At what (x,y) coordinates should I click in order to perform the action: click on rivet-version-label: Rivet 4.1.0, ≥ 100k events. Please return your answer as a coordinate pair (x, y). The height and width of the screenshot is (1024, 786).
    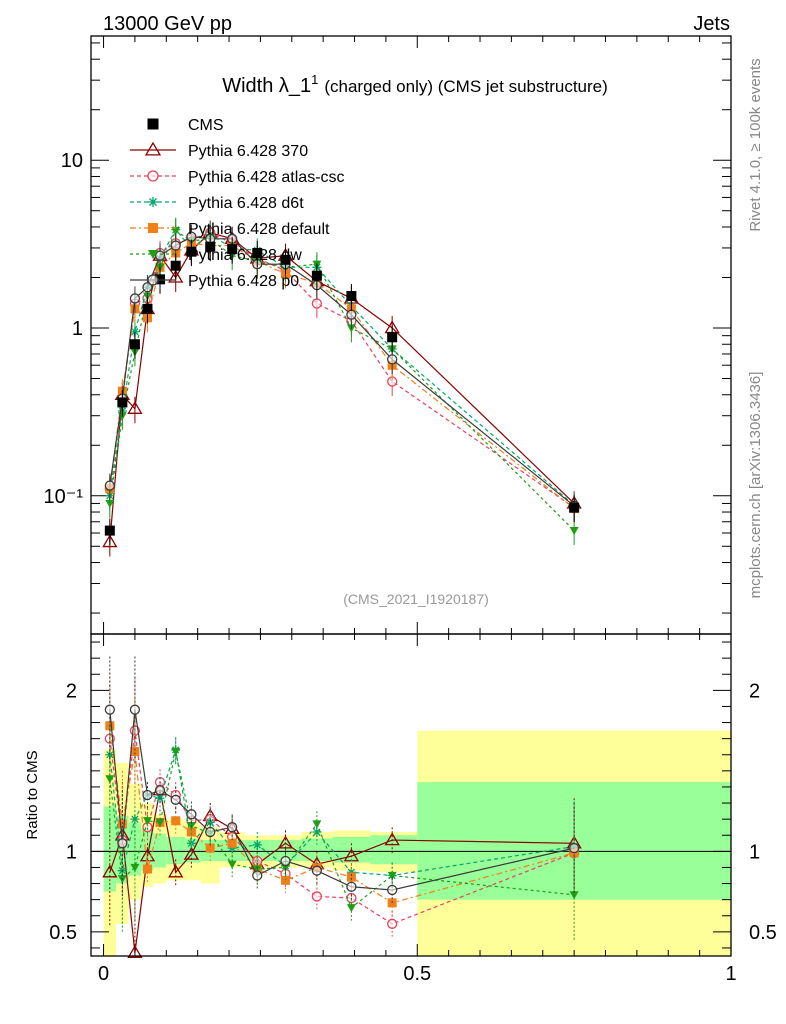
    Looking at the image, I should click on (755, 144).